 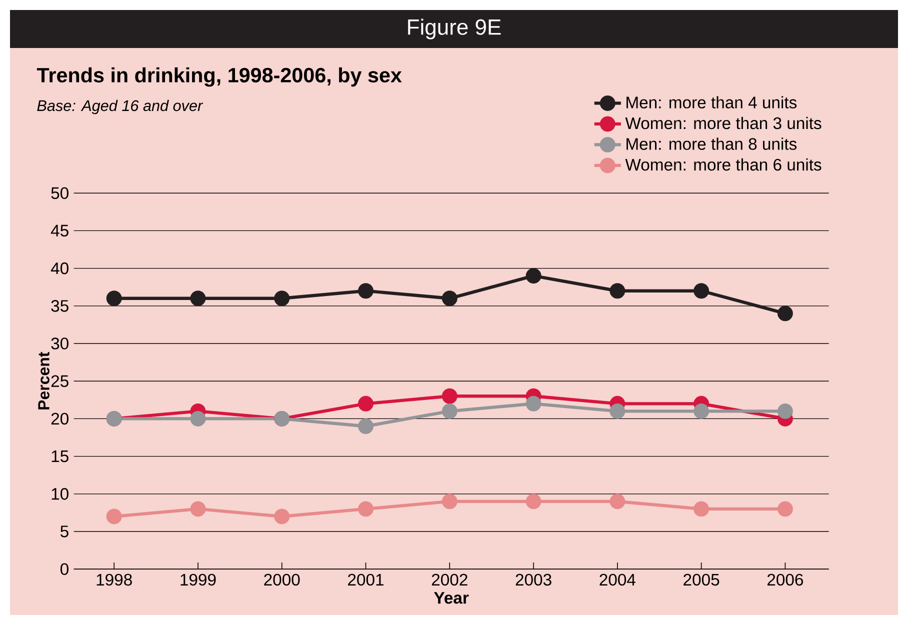 What do you see at coordinates (711, 144) in the screenshot?
I see `legend-label: Men: more than 8 units` at bounding box center [711, 144].